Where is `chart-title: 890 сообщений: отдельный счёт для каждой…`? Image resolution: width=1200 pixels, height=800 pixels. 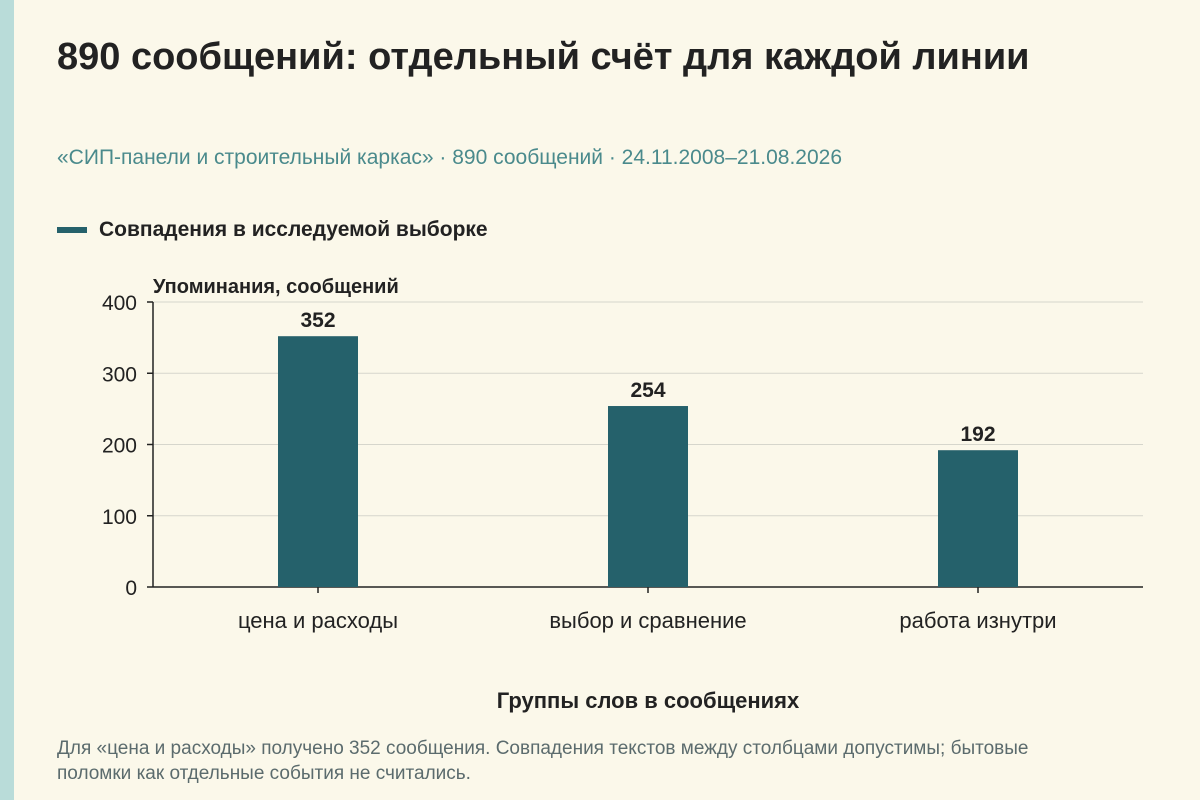 chart-title: 890 сообщений: отдельный счёт для каждой… is located at coordinates (543, 57).